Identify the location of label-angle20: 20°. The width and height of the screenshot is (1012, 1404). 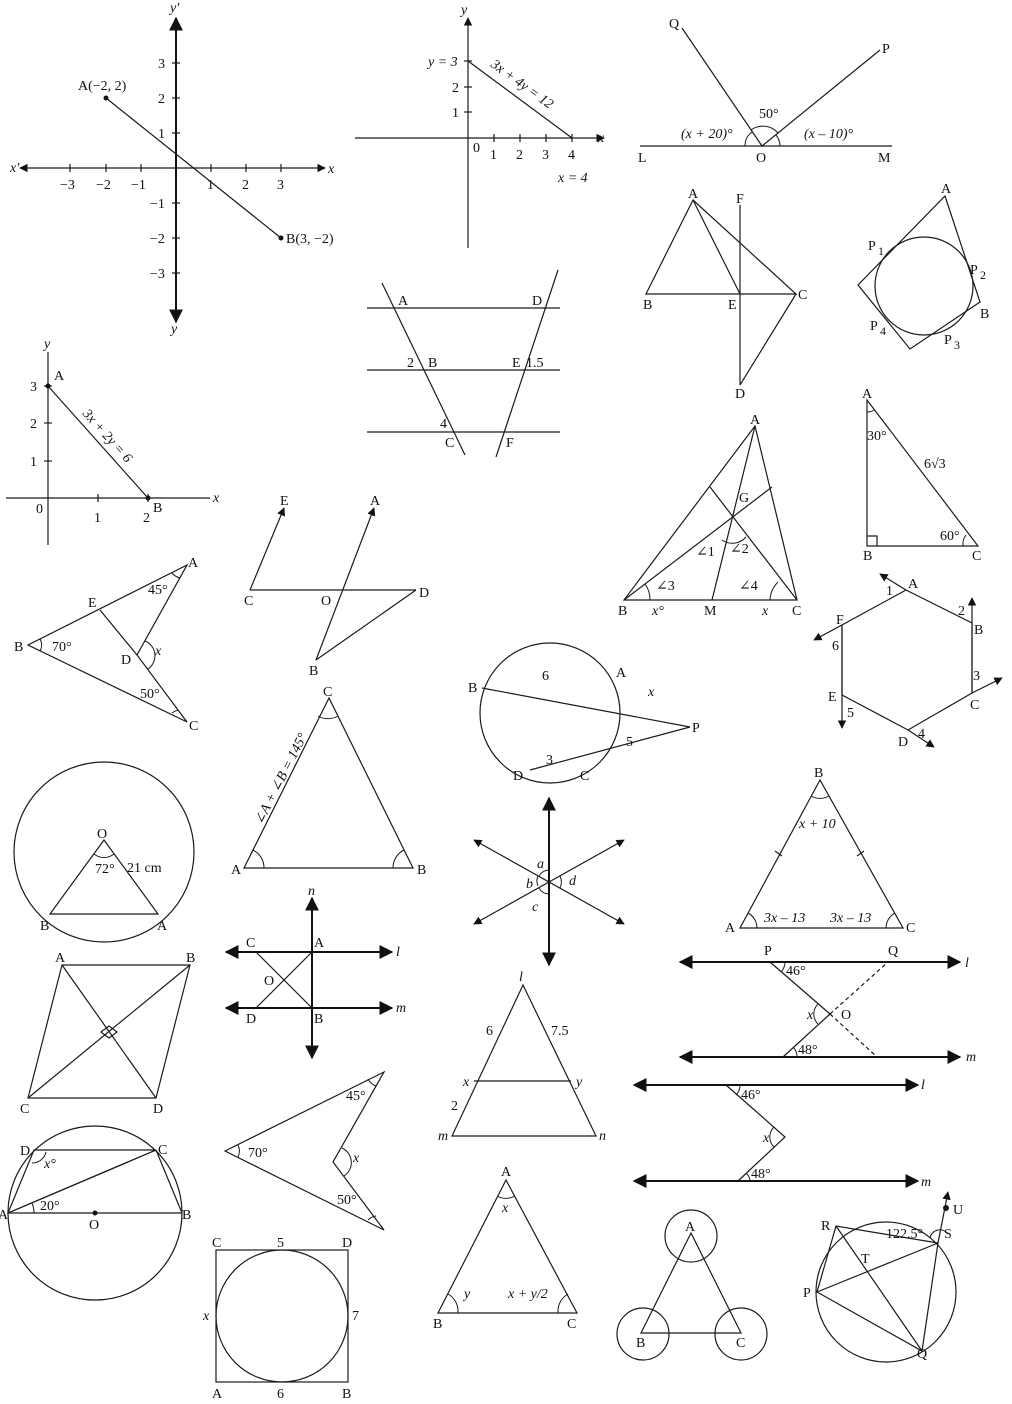
(50, 1206).